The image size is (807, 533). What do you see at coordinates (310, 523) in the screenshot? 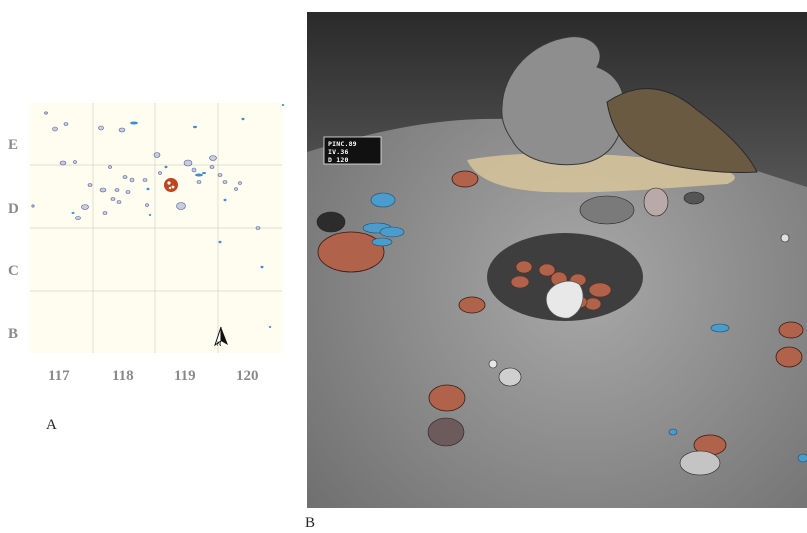
I see `panel-label-b: B` at bounding box center [310, 523].